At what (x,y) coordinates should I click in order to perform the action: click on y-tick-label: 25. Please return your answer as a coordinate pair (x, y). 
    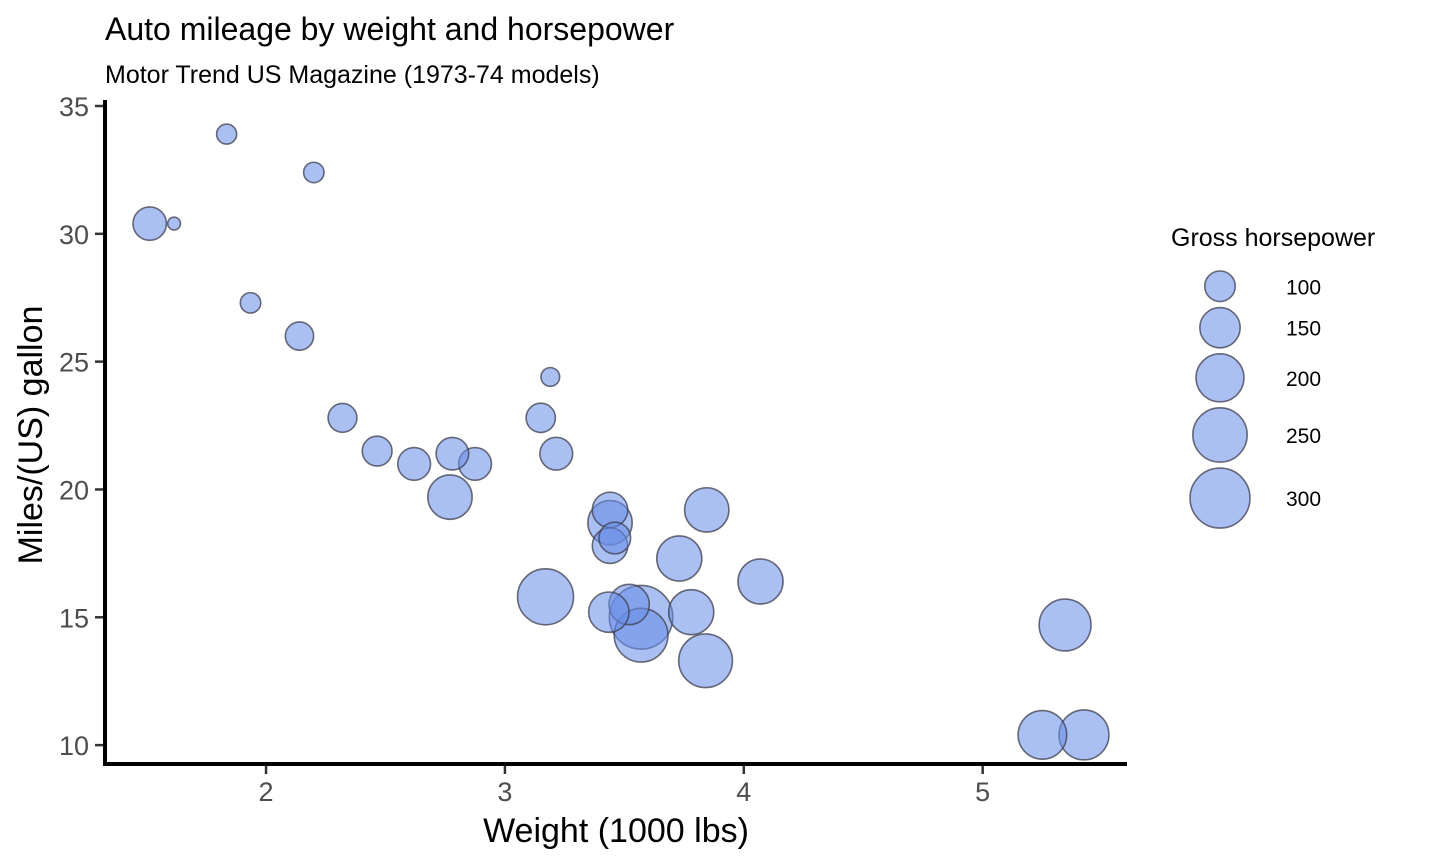
    Looking at the image, I should click on (74, 363).